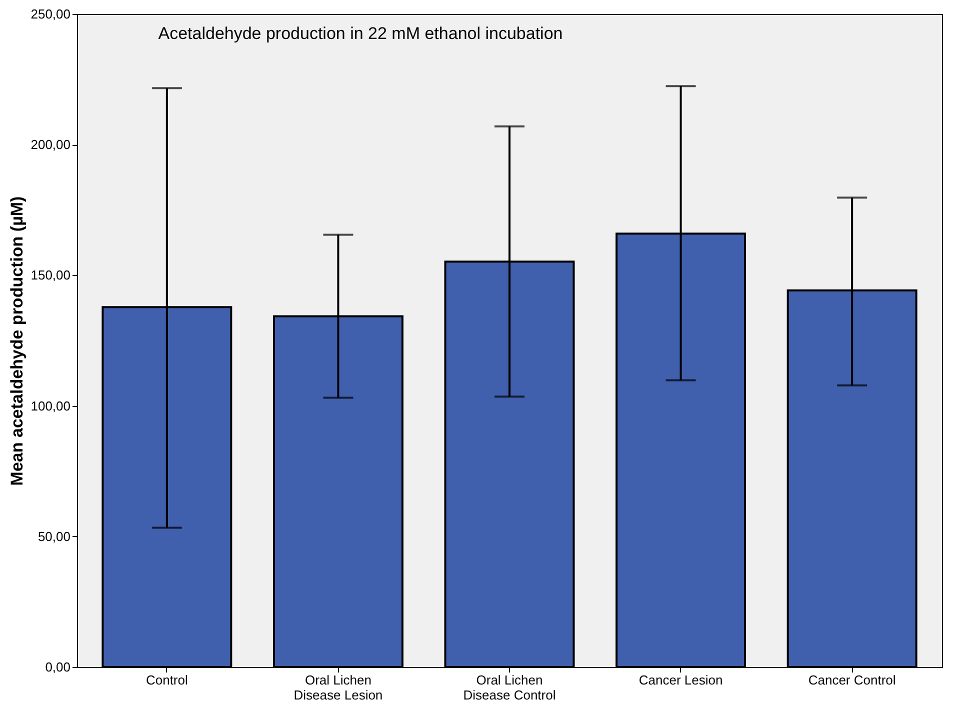 Image resolution: width=968 pixels, height=728 pixels. I want to click on y-tick-label: 100,00, so click(50, 406).